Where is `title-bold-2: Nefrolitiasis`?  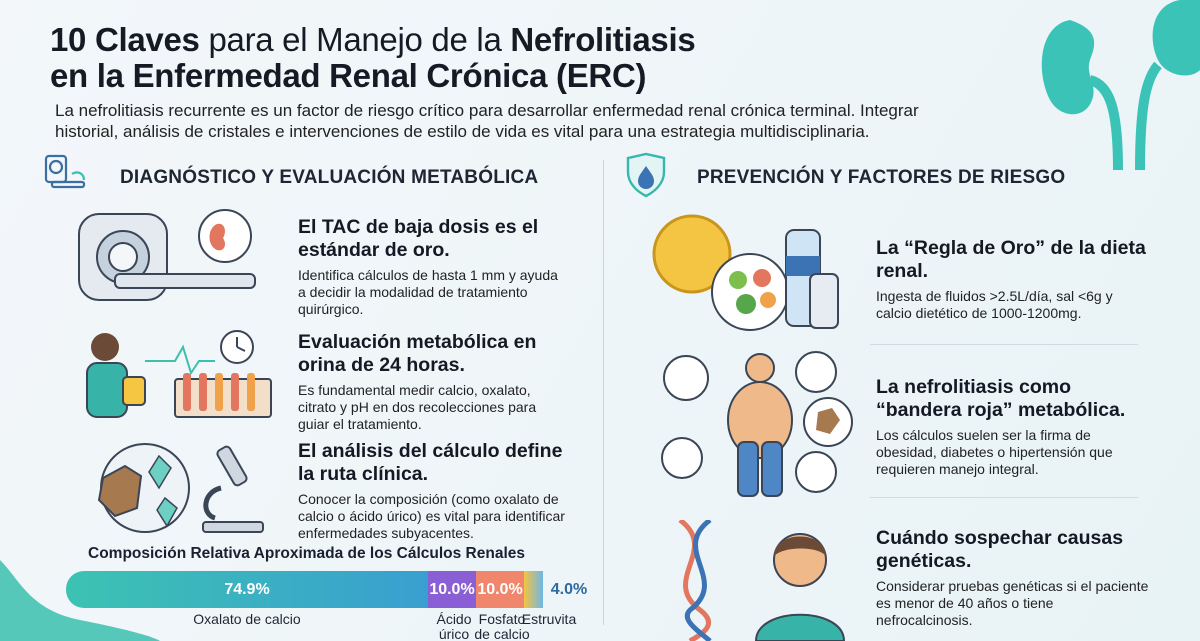 title-bold-2: Nefrolitiasis is located at coordinates (603, 39).